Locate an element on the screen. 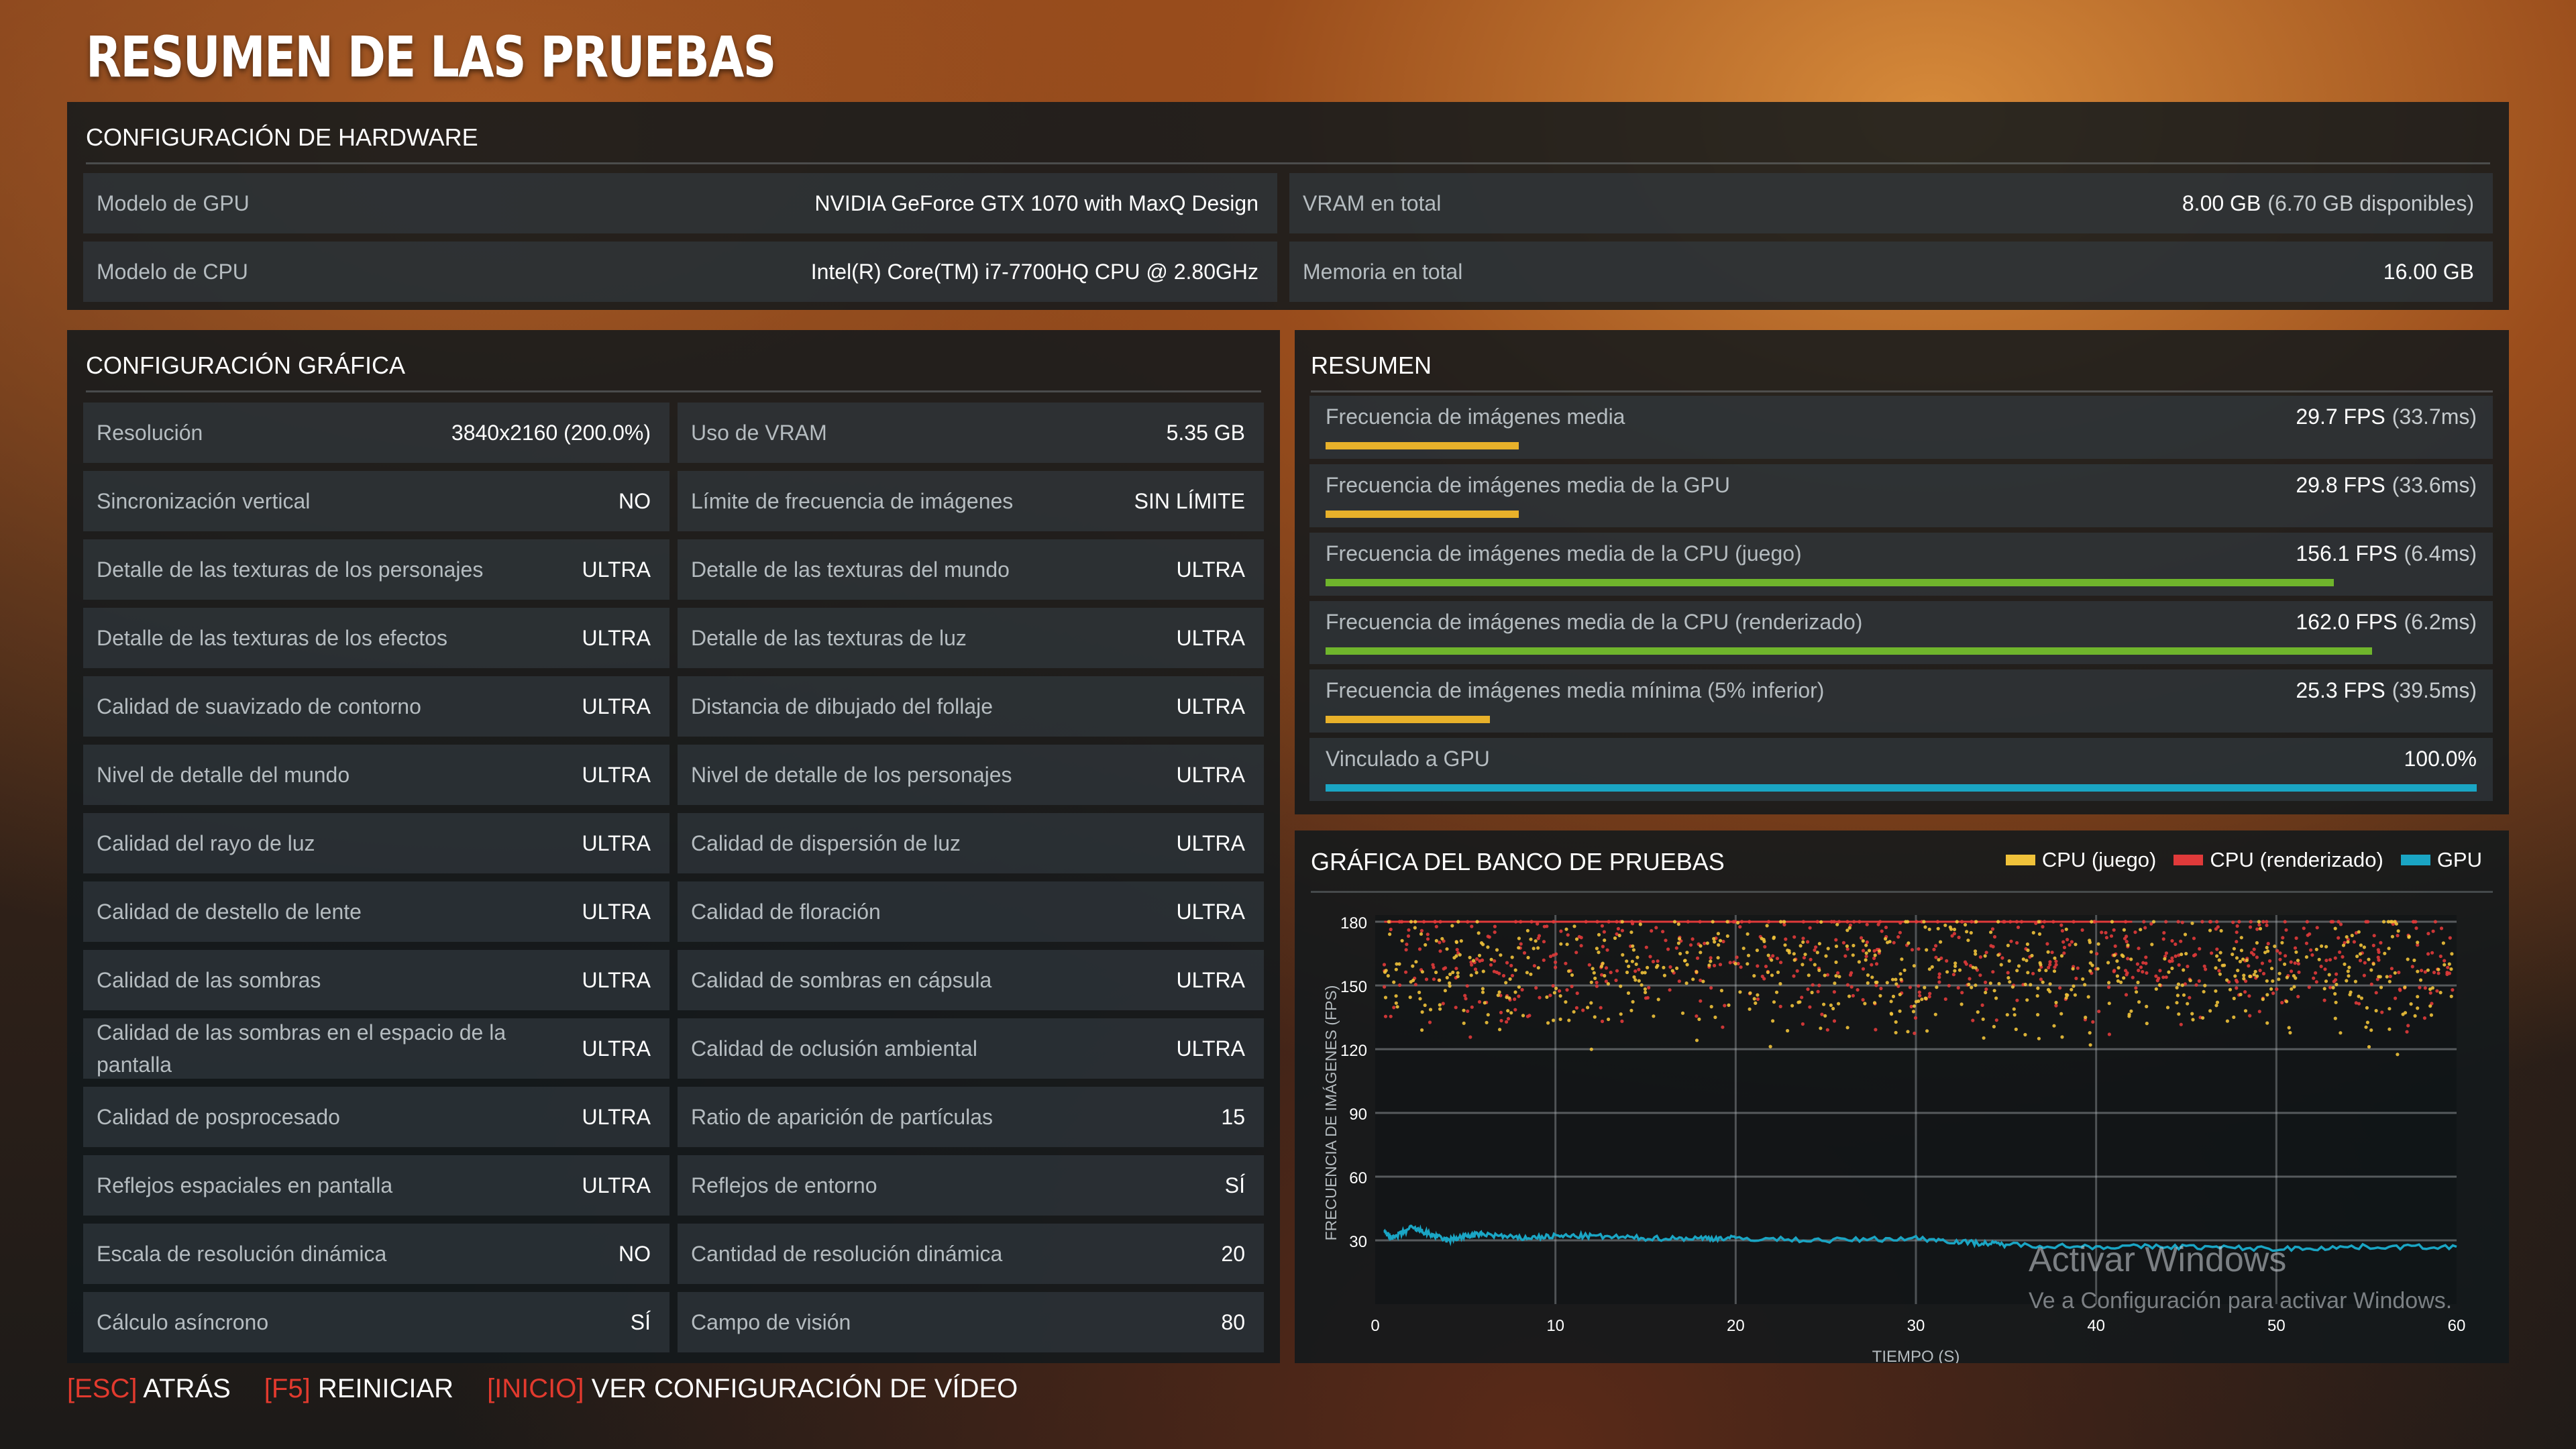 Image resolution: width=2576 pixels, height=1449 pixels. back-button: [ESC] ATRÁS is located at coordinates (149, 1389).